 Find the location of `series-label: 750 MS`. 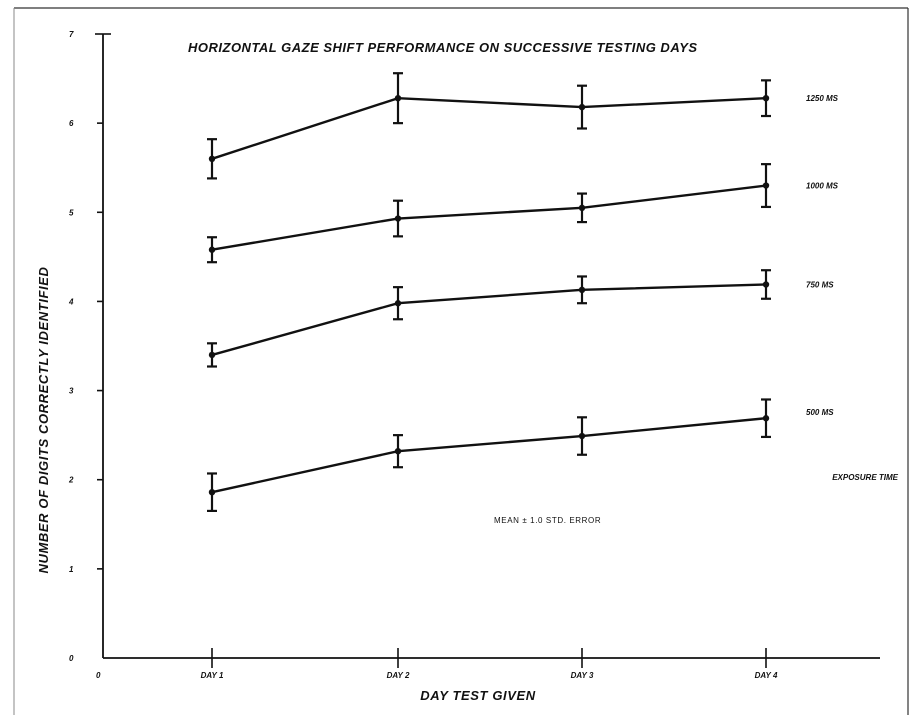

series-label: 750 MS is located at coordinates (820, 284).